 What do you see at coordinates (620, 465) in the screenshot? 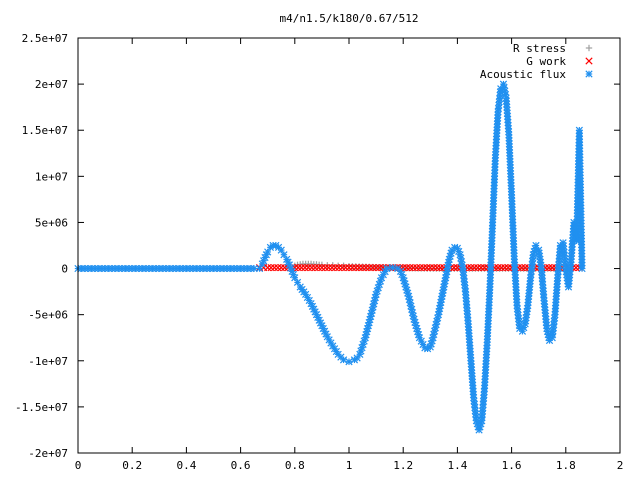
I see `x-tick-label: 2` at bounding box center [620, 465].